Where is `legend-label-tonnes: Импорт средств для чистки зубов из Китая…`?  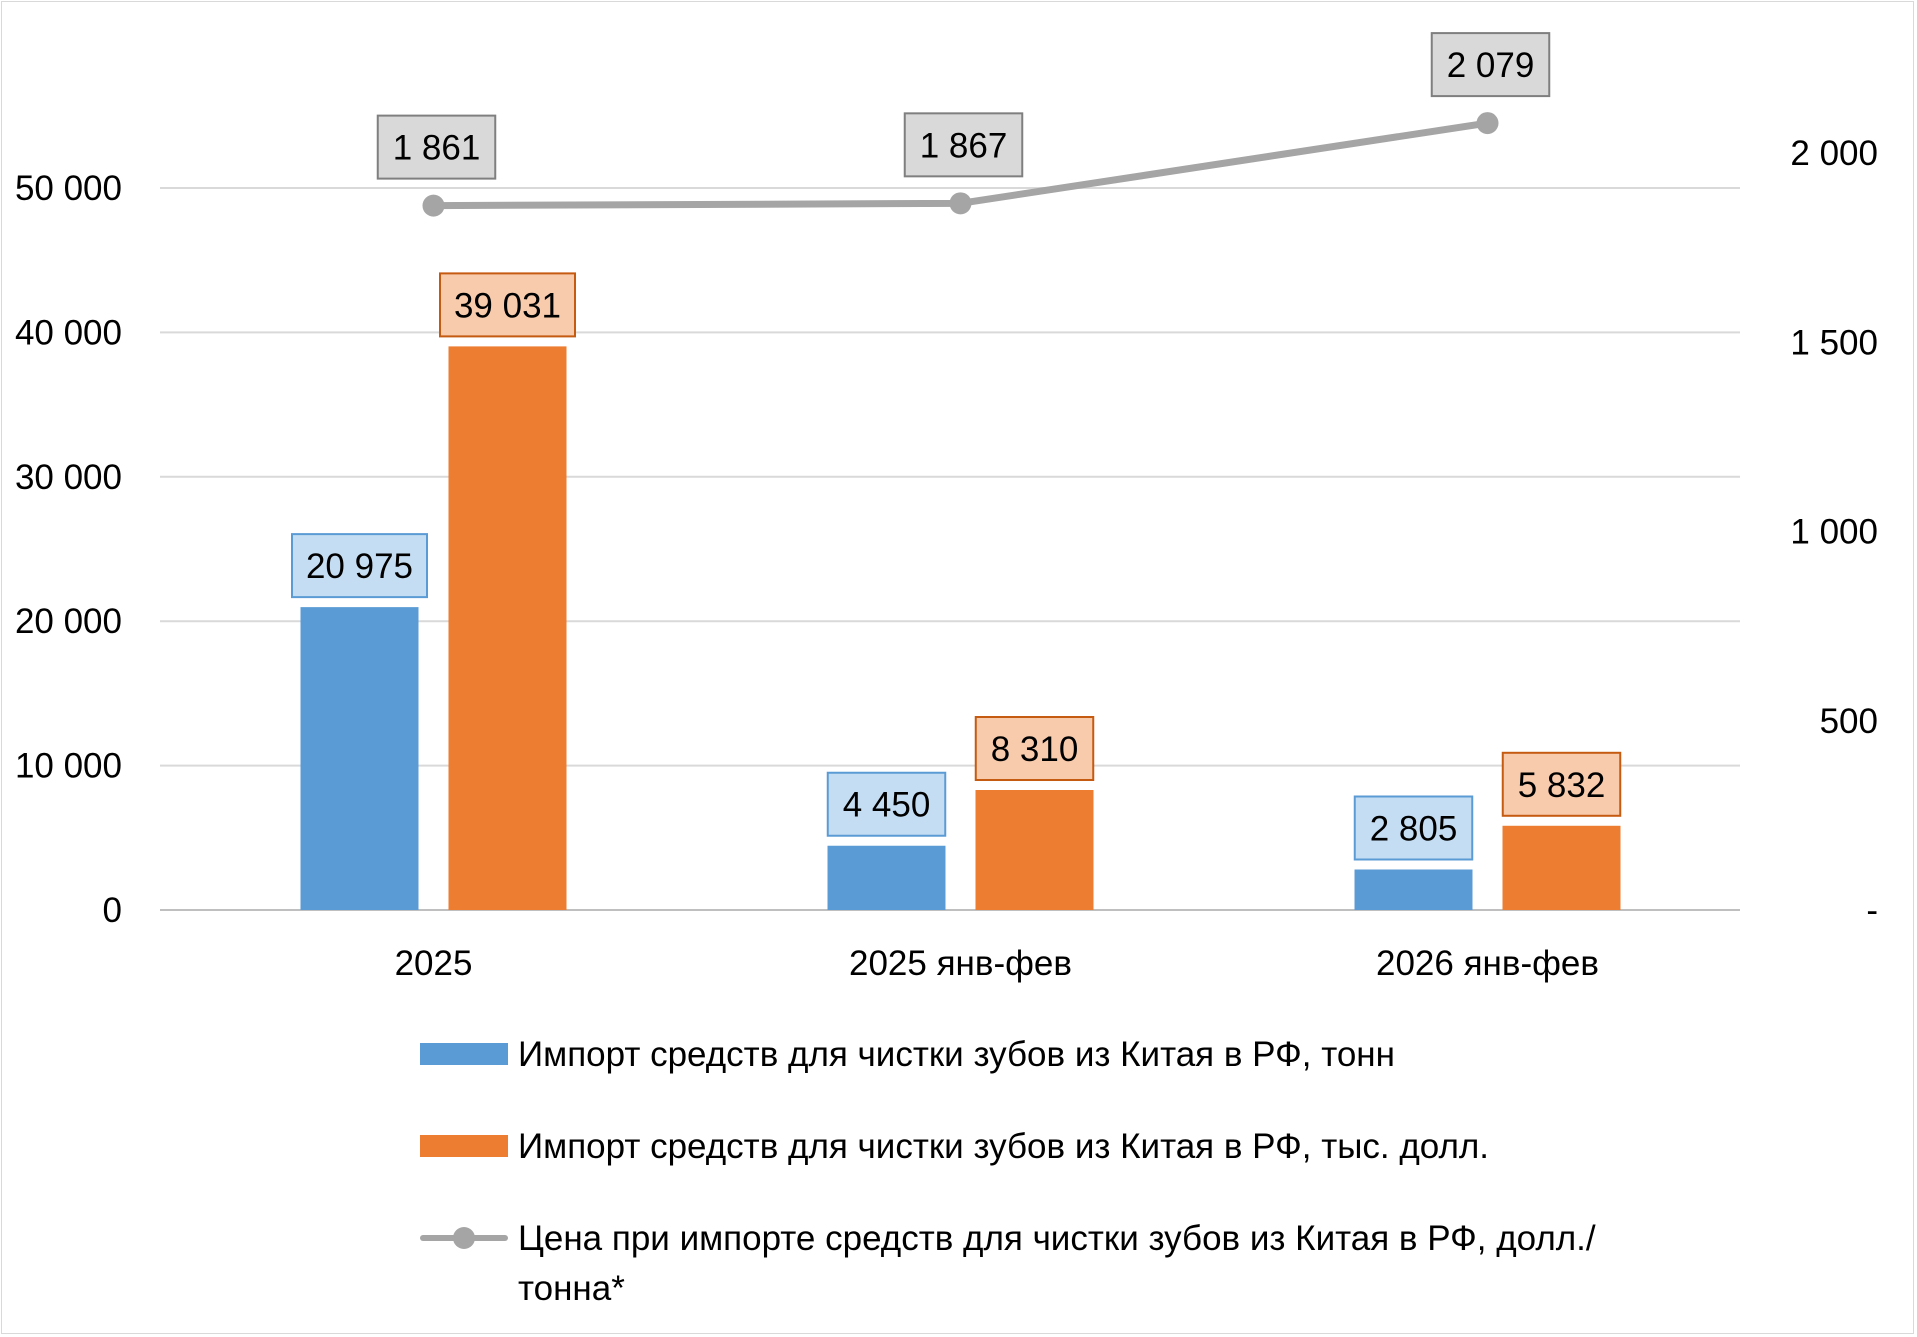 legend-label-tonnes: Импорт средств для чистки зубов из Китая… is located at coordinates (956, 1054).